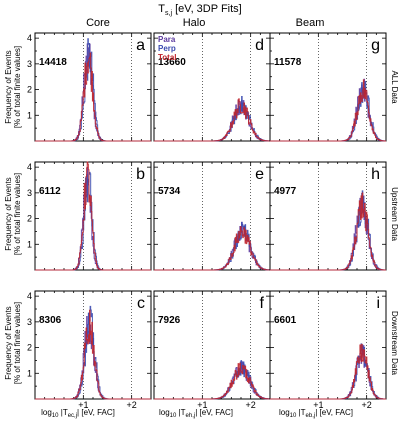 Image resolution: width=400 pixels, height=422 pixels. I want to click on event-count: 6601, so click(285, 320).